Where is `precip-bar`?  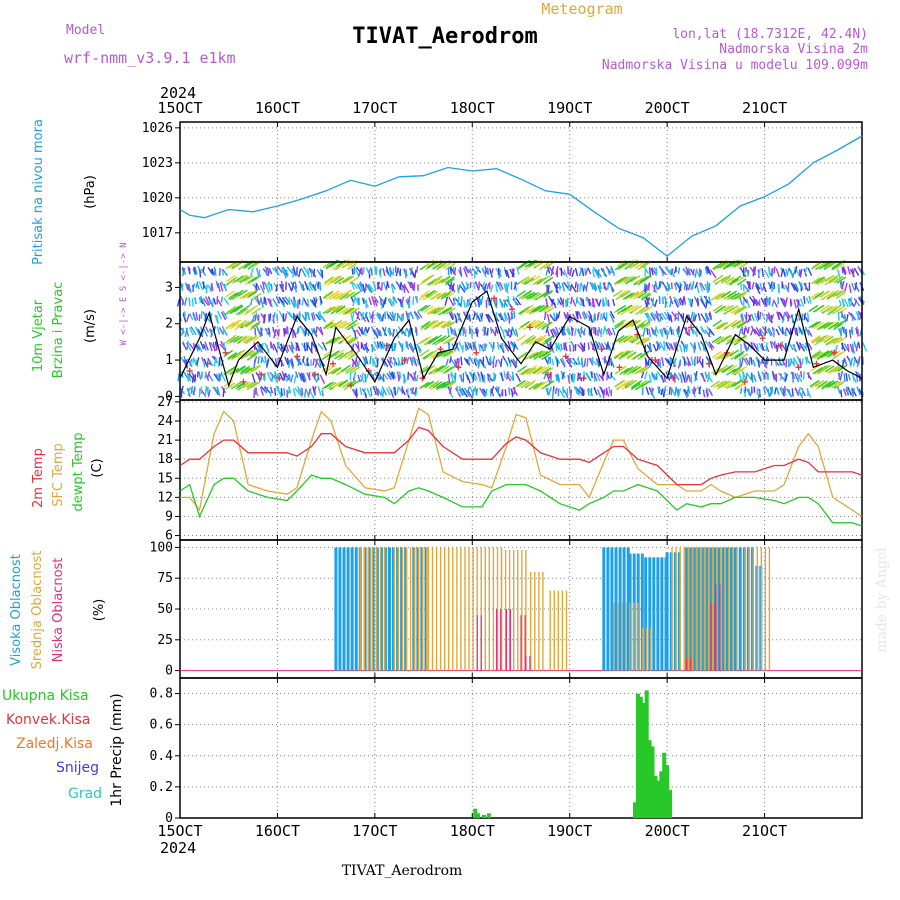 precip-bar is located at coordinates (635, 810).